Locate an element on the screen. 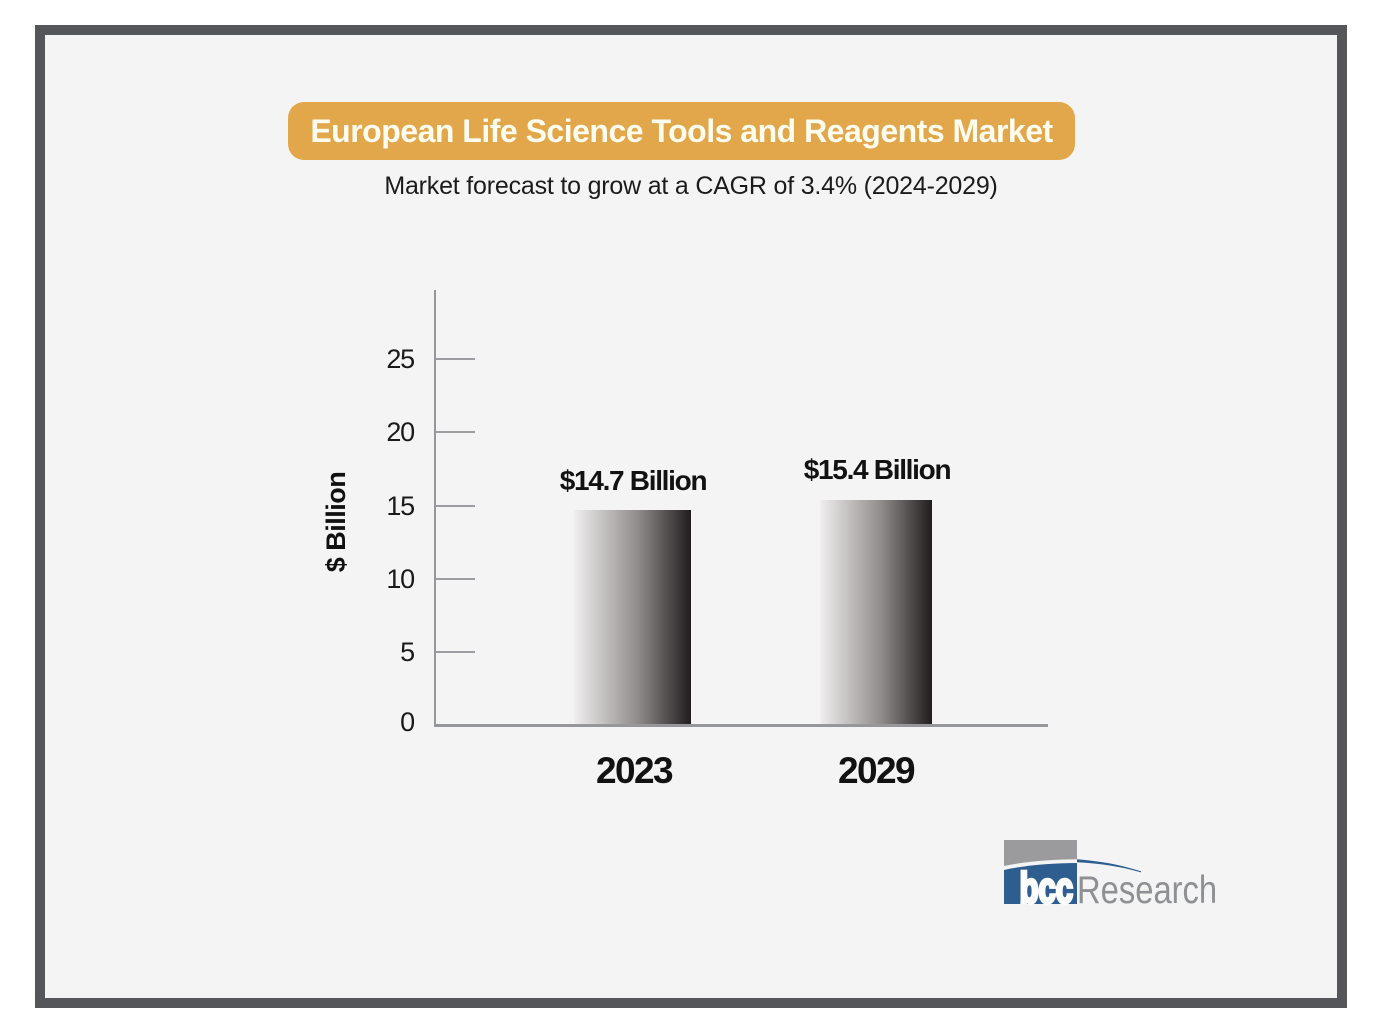  svg-text: bcc is located at coordinates (1046, 888).